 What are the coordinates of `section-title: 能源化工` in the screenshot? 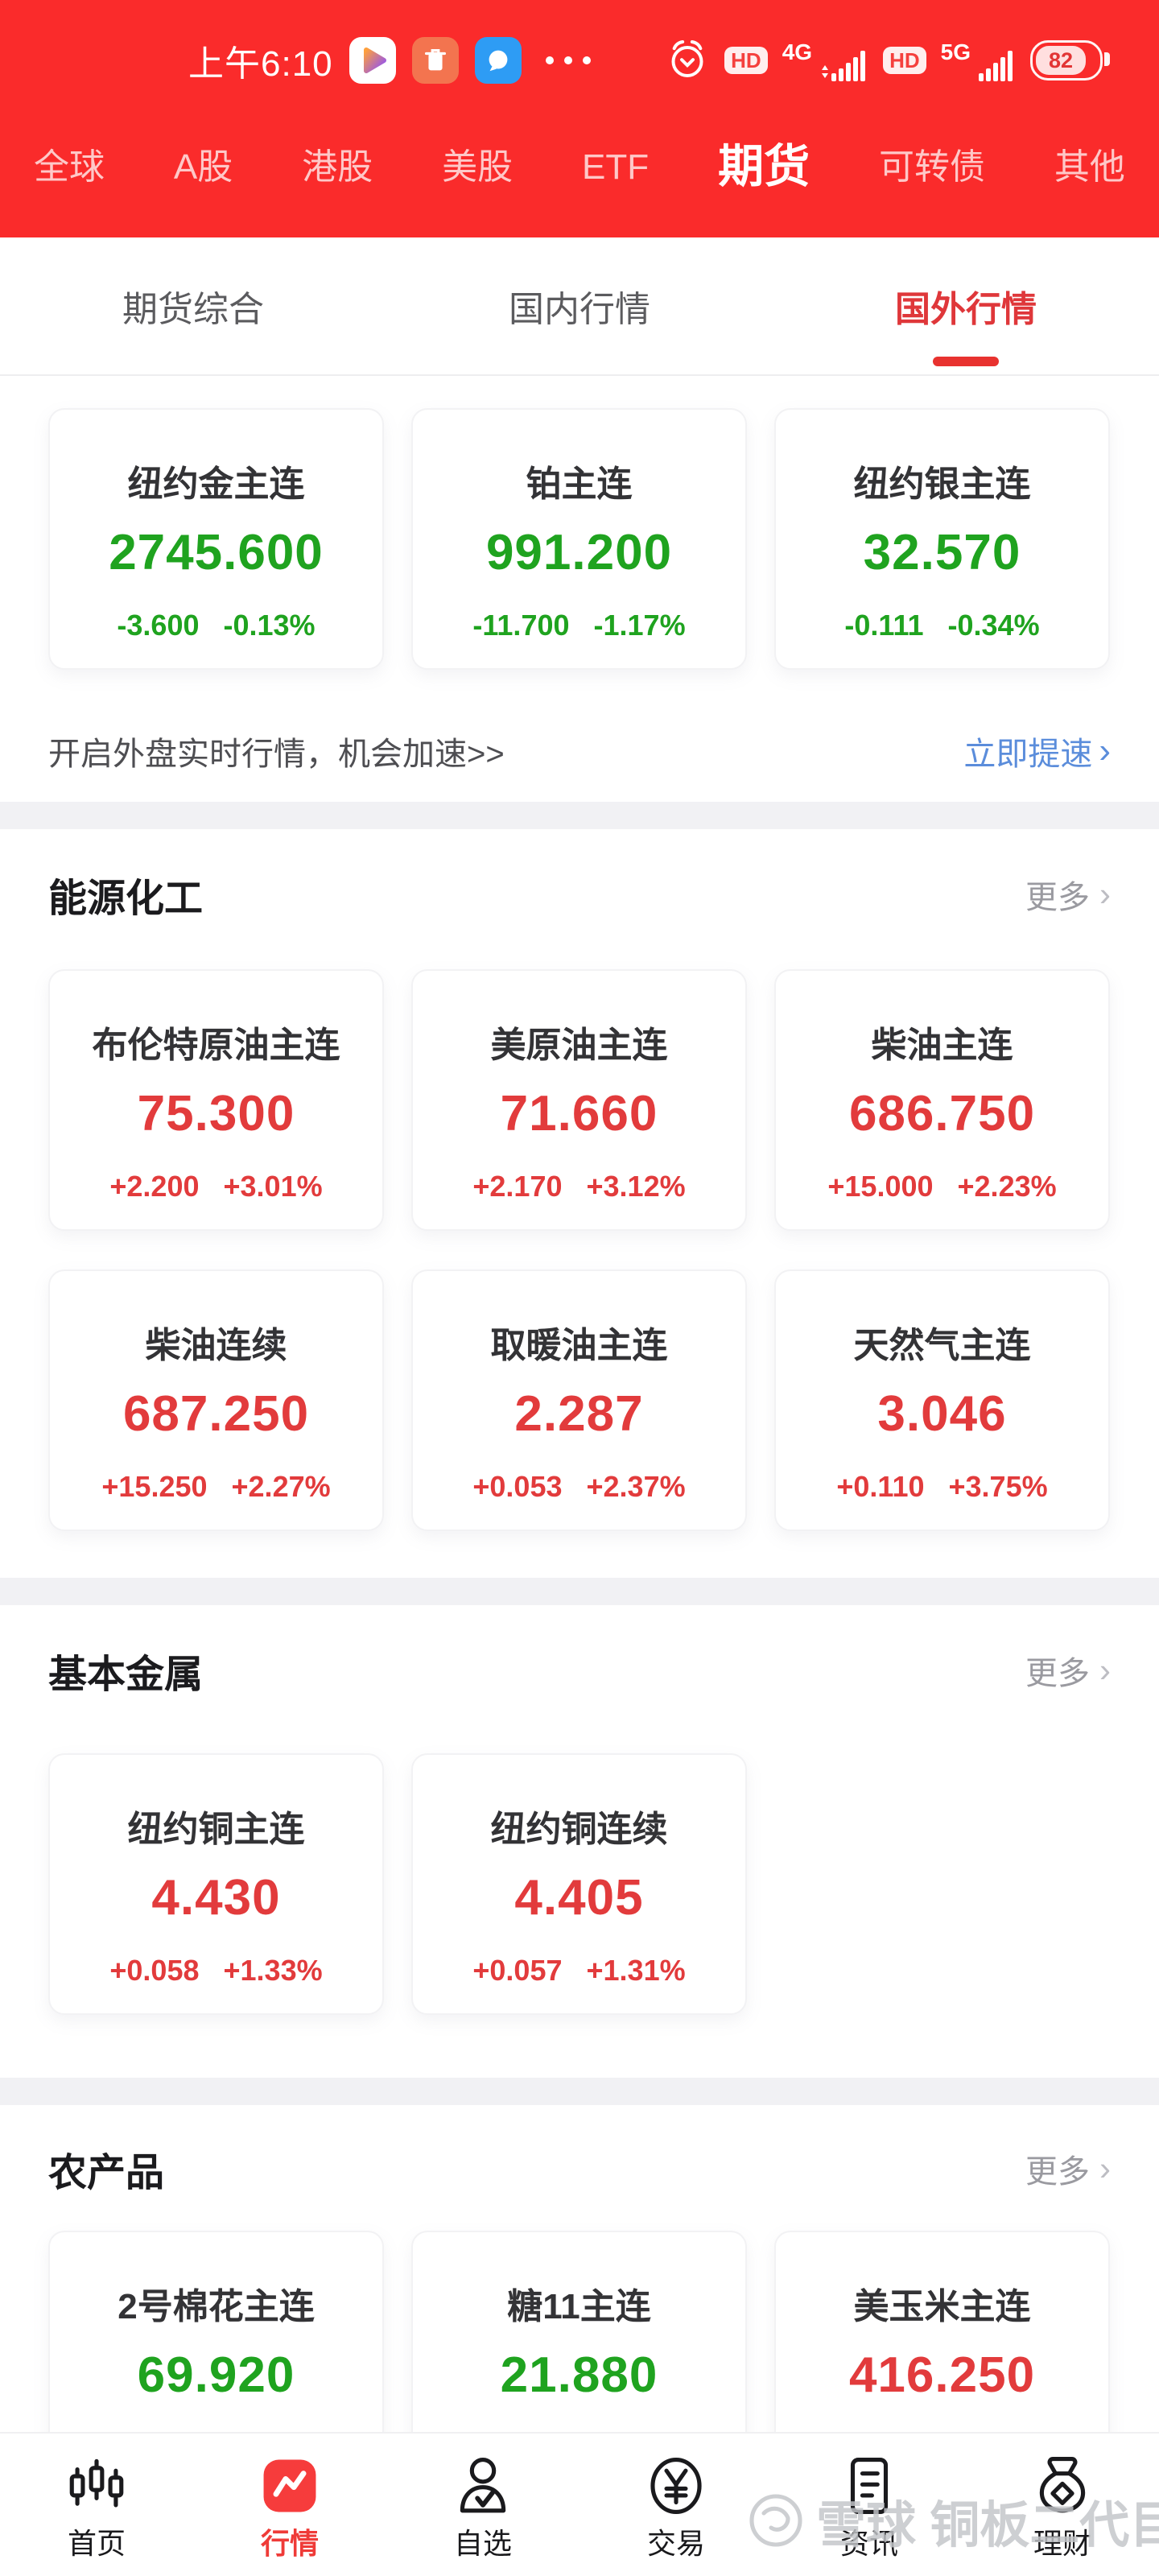 It's located at (126, 898).